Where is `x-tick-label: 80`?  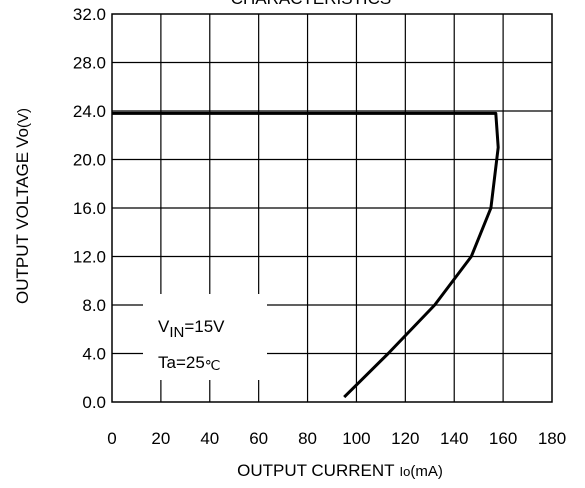 x-tick-label: 80 is located at coordinates (307, 438).